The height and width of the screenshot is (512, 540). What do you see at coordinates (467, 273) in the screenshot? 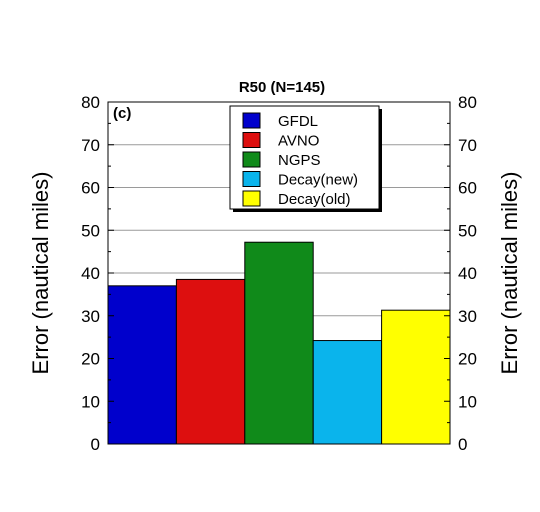
I see `right-tick-label: 40` at bounding box center [467, 273].